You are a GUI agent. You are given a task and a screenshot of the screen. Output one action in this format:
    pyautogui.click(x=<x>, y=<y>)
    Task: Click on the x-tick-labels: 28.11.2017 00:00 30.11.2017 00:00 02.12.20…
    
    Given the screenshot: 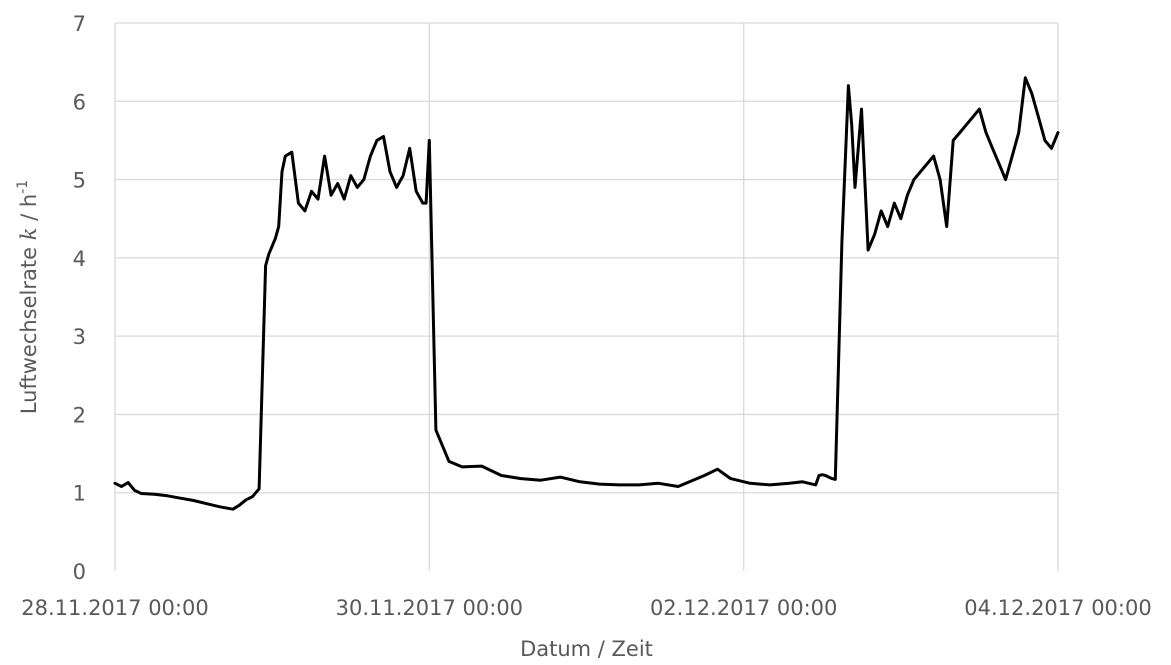 What is the action you would take?
    pyautogui.click(x=586, y=608)
    